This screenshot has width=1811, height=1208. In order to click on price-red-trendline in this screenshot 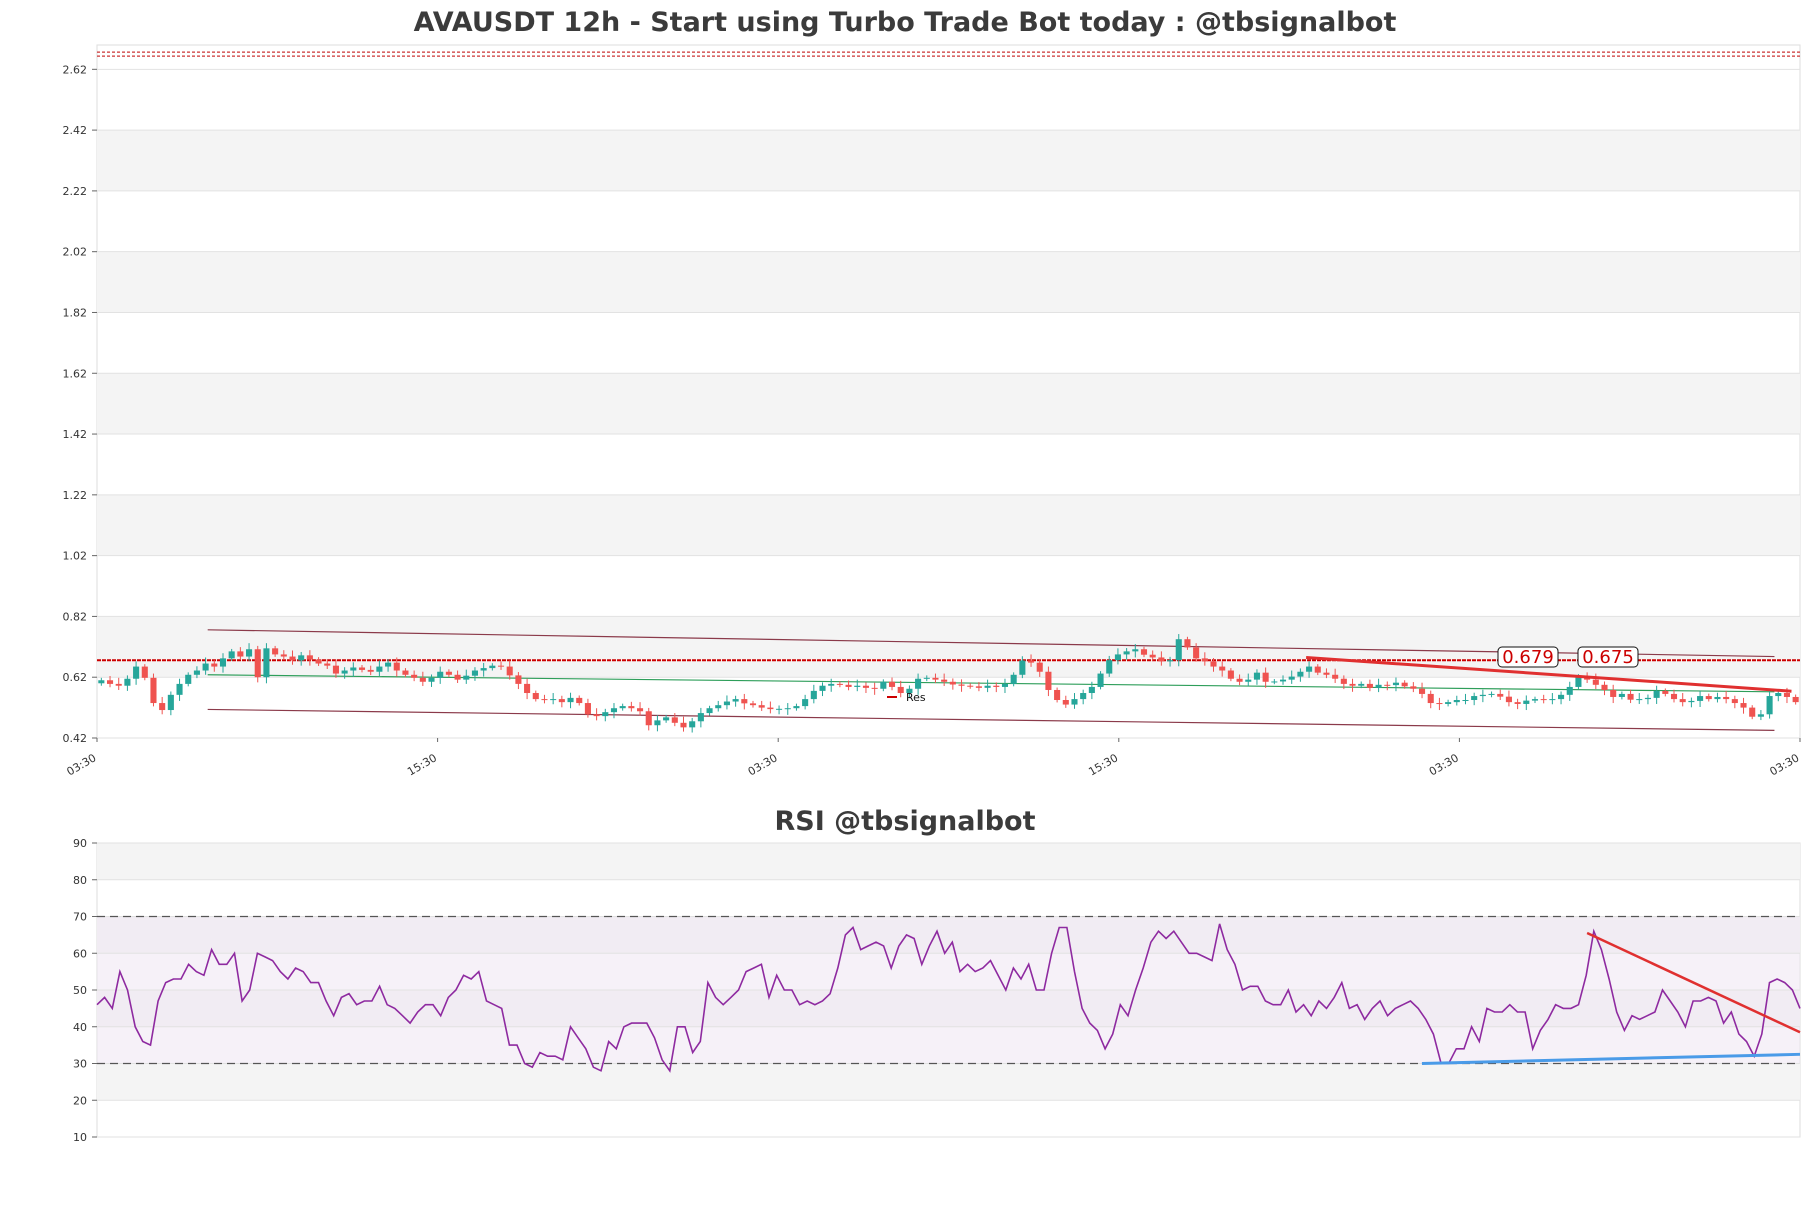, I will do `click(1549, 674)`.